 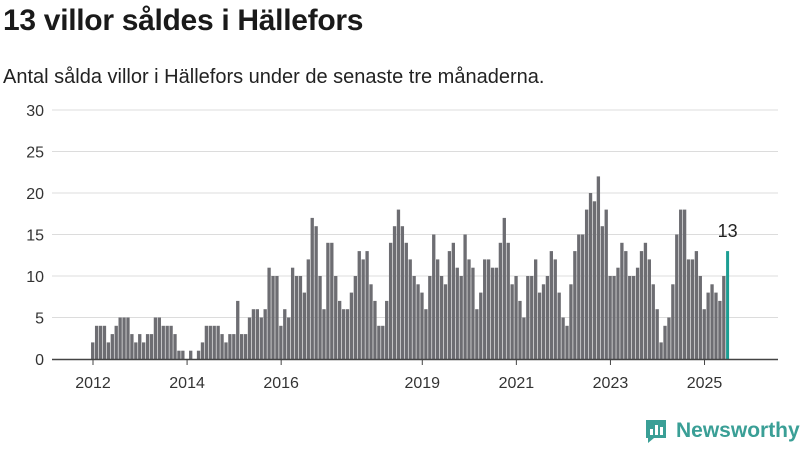 What do you see at coordinates (35, 236) in the screenshot?
I see `y-axis-labels: 0 5 10 15 20 25 30` at bounding box center [35, 236].